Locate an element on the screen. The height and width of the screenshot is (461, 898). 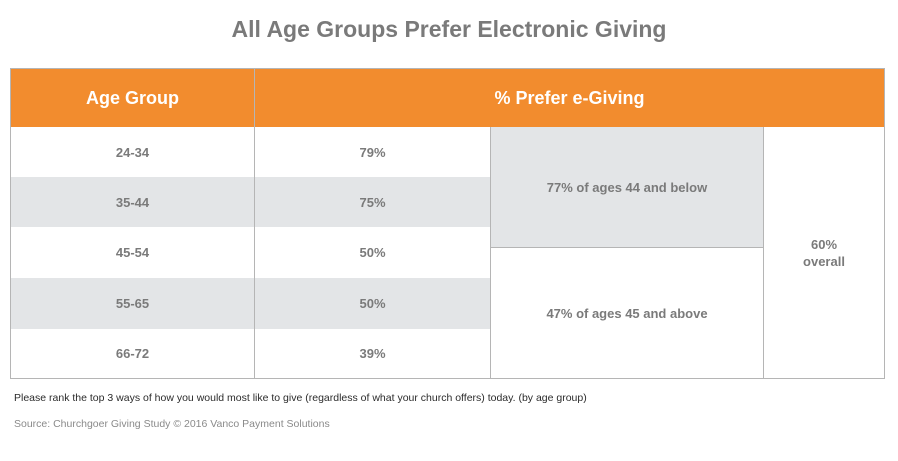
overall-label: overall is located at coordinates (824, 261).